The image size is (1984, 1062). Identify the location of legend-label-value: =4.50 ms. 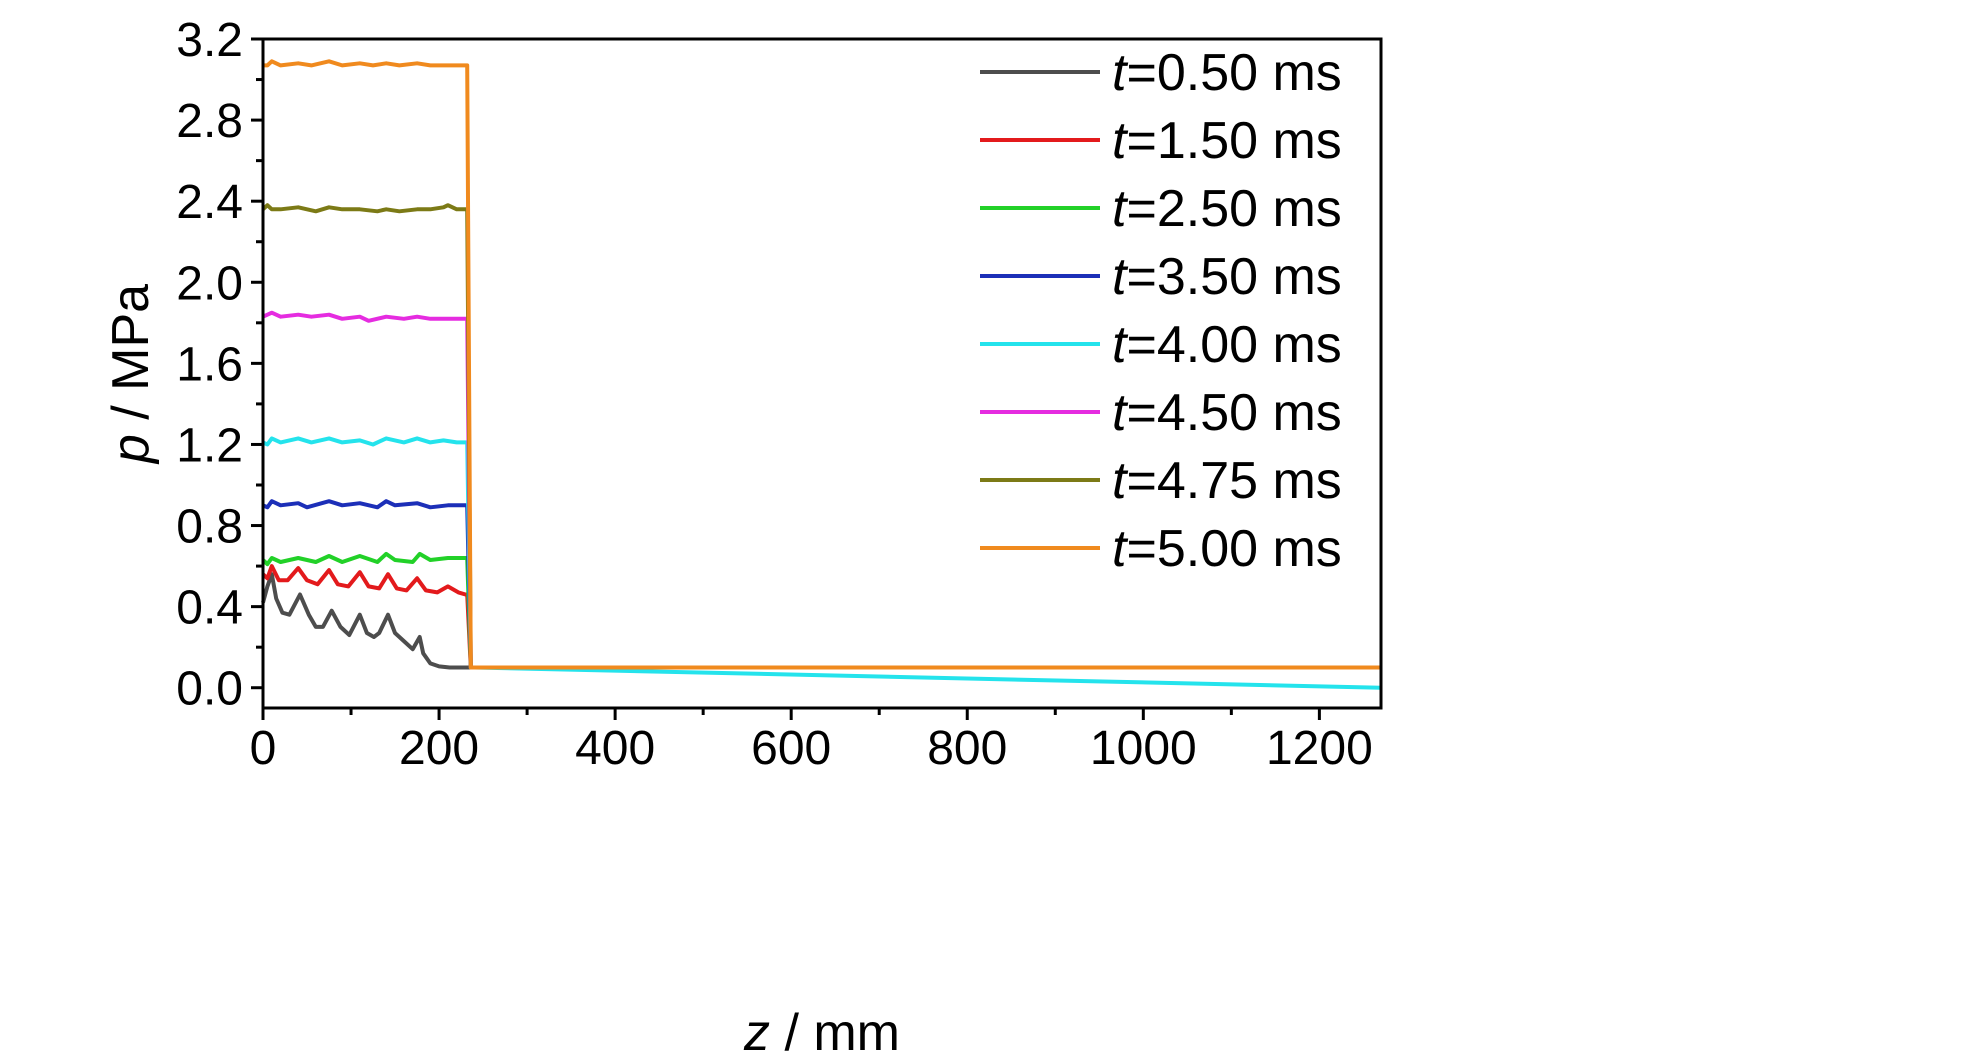
(1233, 413).